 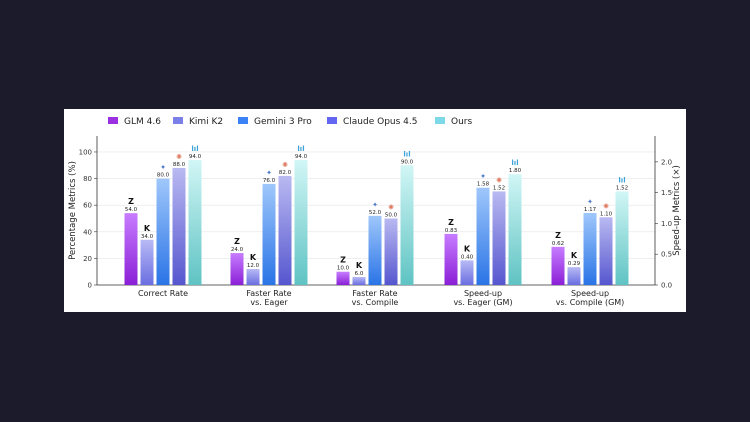 I want to click on data-label: 1.58, so click(x=483, y=185).